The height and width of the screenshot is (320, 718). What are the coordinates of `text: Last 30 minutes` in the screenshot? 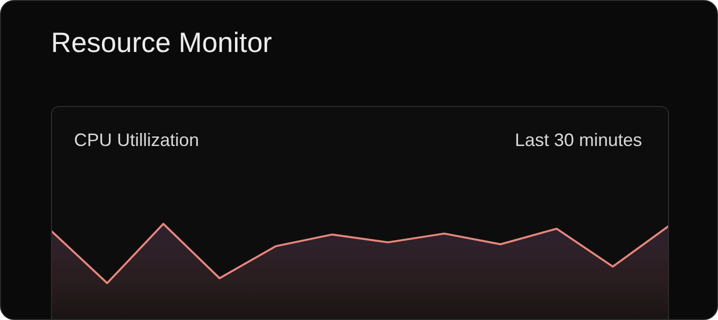 It's located at (578, 140).